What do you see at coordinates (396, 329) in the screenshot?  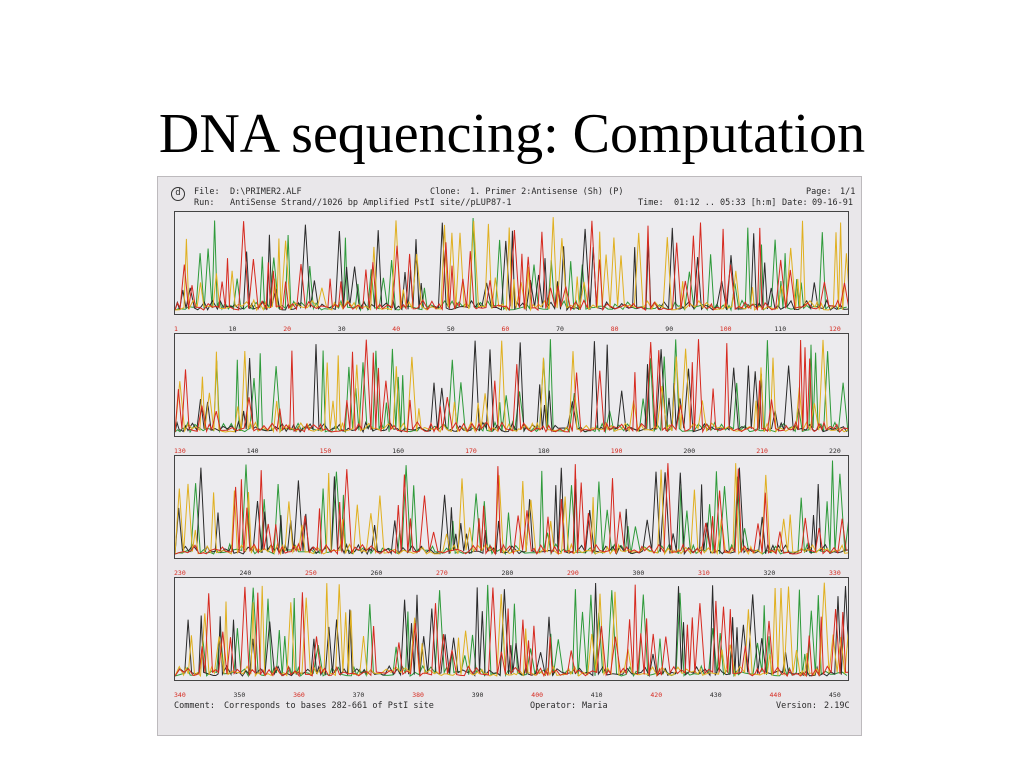 I see `base-position-number: 40` at bounding box center [396, 329].